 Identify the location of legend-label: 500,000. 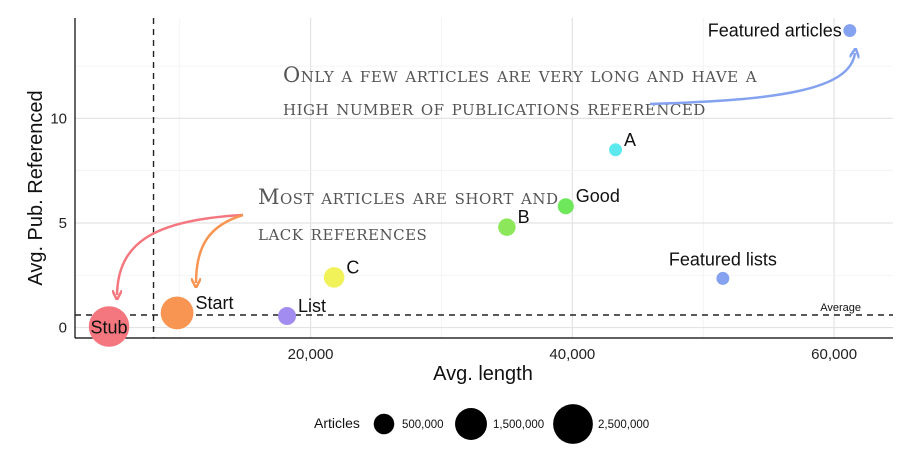
(423, 425).